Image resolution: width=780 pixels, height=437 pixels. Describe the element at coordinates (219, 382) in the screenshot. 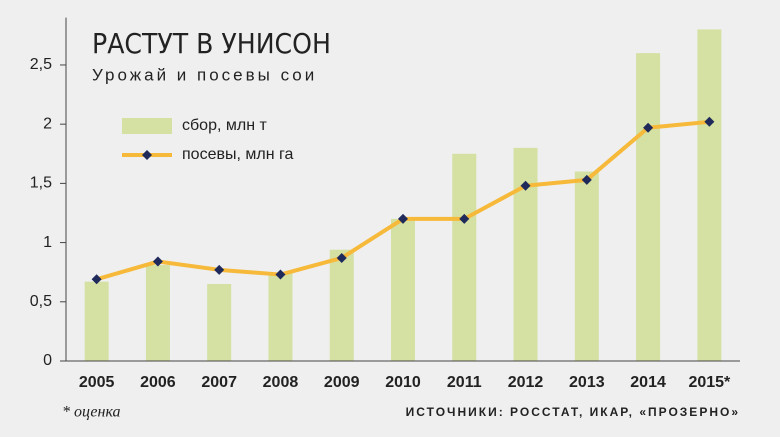

I see `x-tick-label: 2007` at that location.